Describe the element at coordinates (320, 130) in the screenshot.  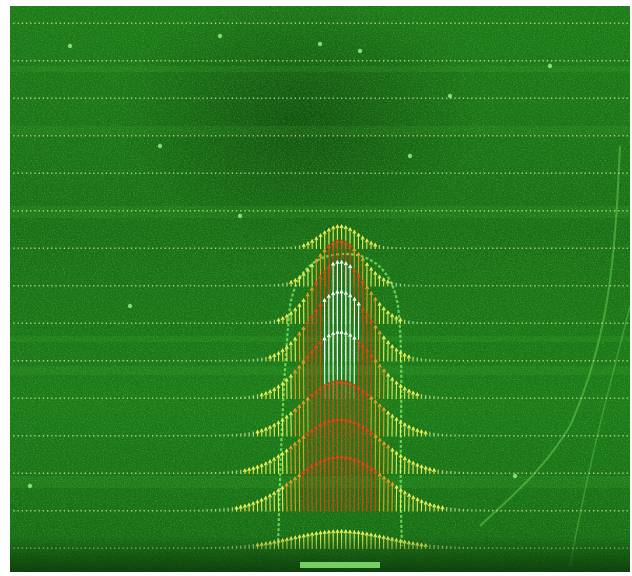
I see `light-band` at that location.